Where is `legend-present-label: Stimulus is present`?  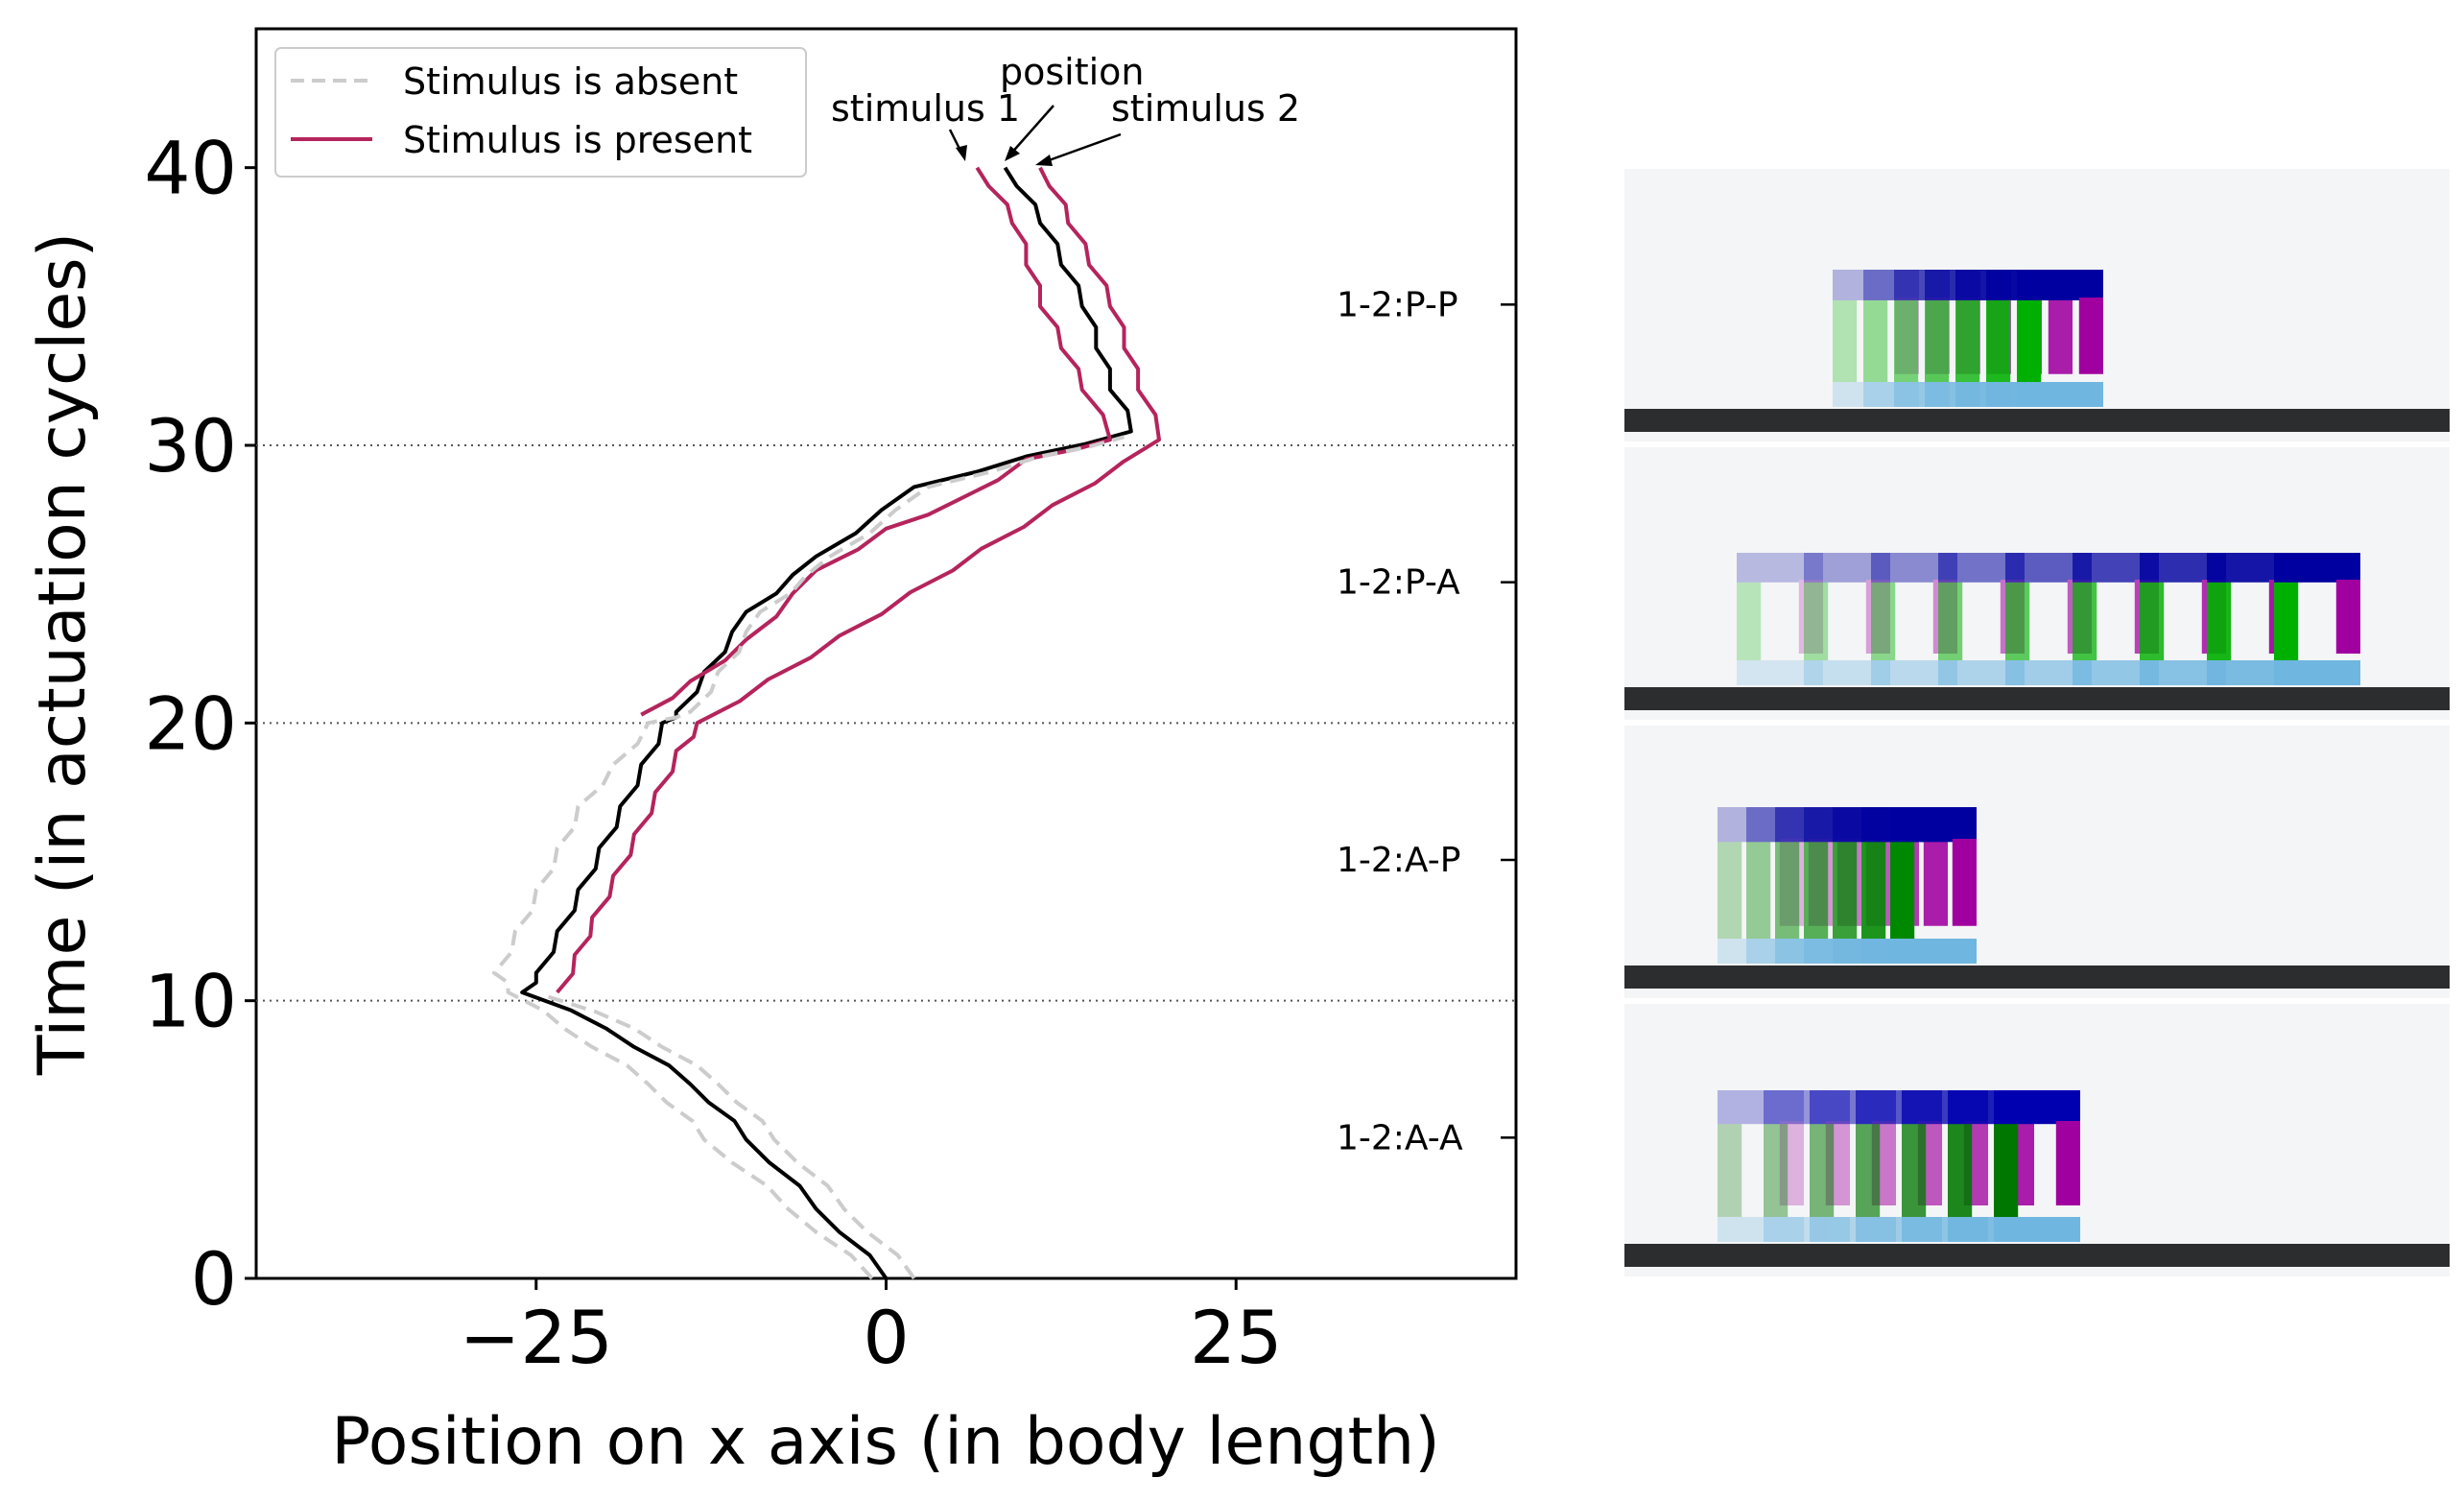 legend-present-label: Stimulus is present is located at coordinates (577, 140).